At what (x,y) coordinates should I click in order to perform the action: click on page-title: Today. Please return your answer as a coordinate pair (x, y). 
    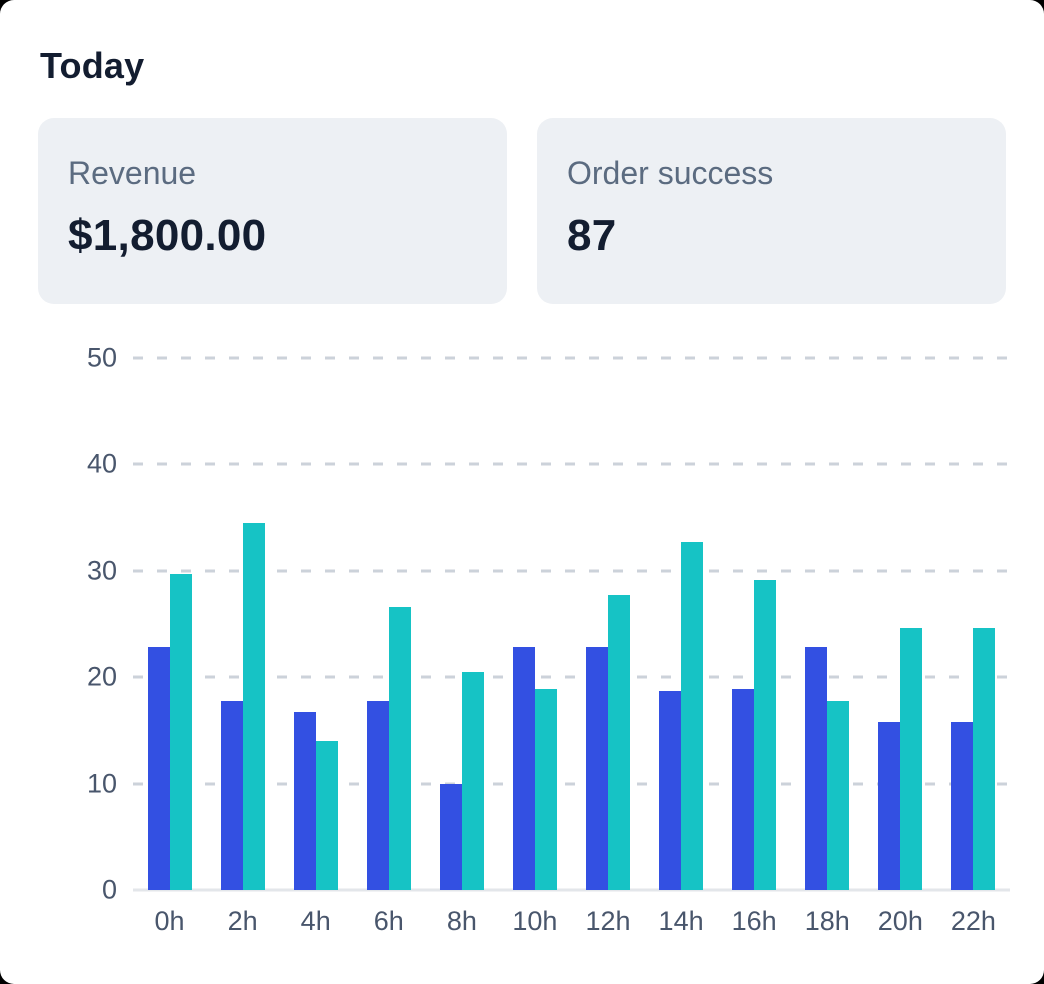
    Looking at the image, I should click on (92, 65).